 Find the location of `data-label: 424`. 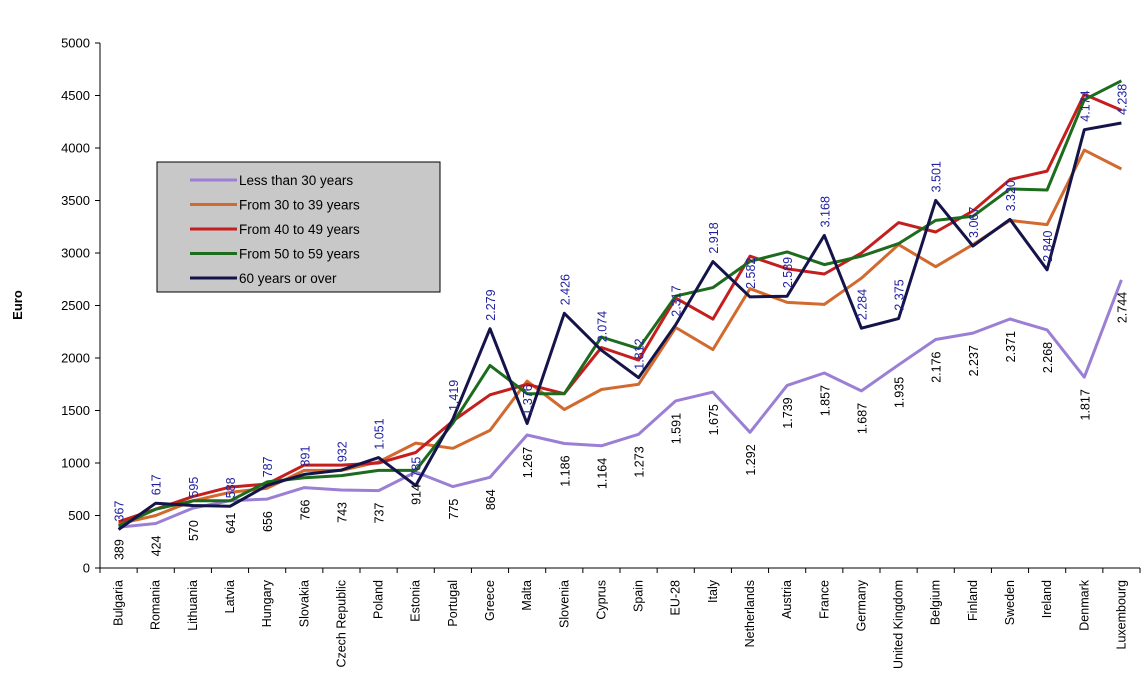

data-label: 424 is located at coordinates (157, 545).